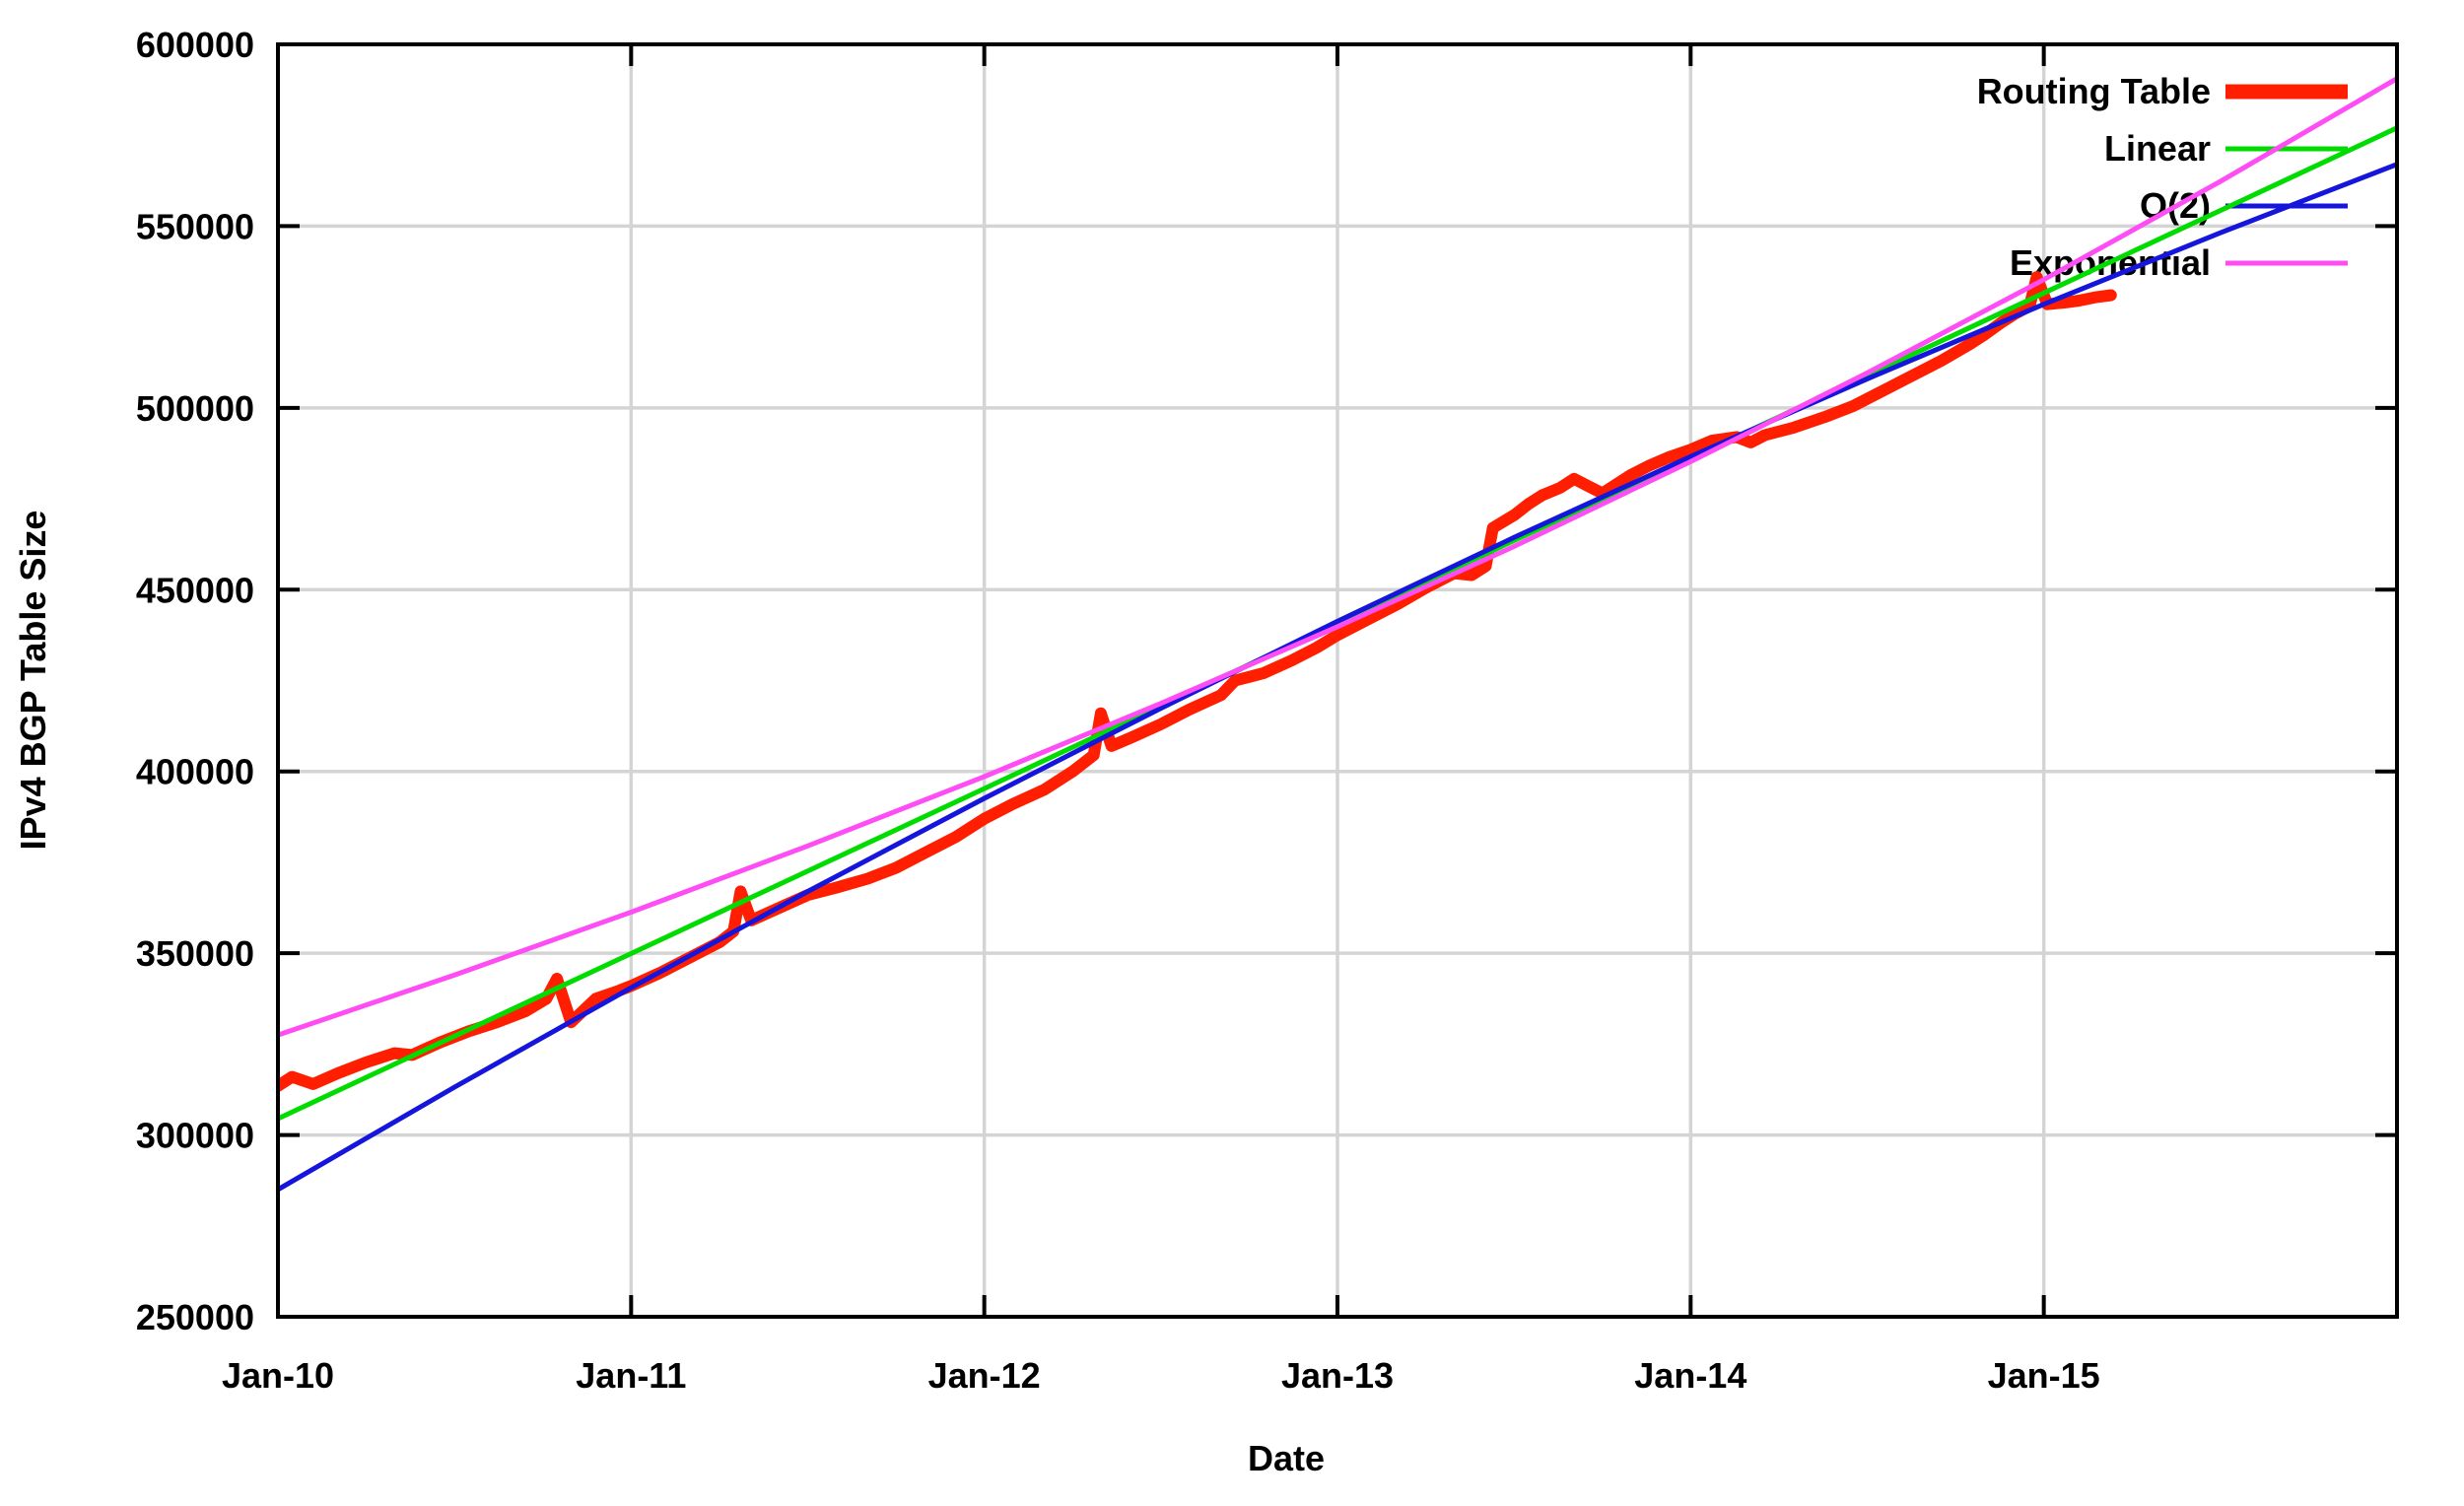 The height and width of the screenshot is (1506, 2464). Describe the element at coordinates (2157, 148) in the screenshot. I see `legend-label: Linear` at that location.